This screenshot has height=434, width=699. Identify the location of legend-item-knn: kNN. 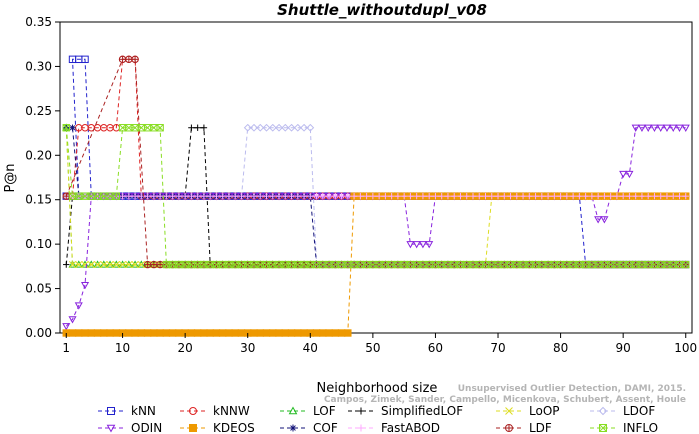
(127, 411).